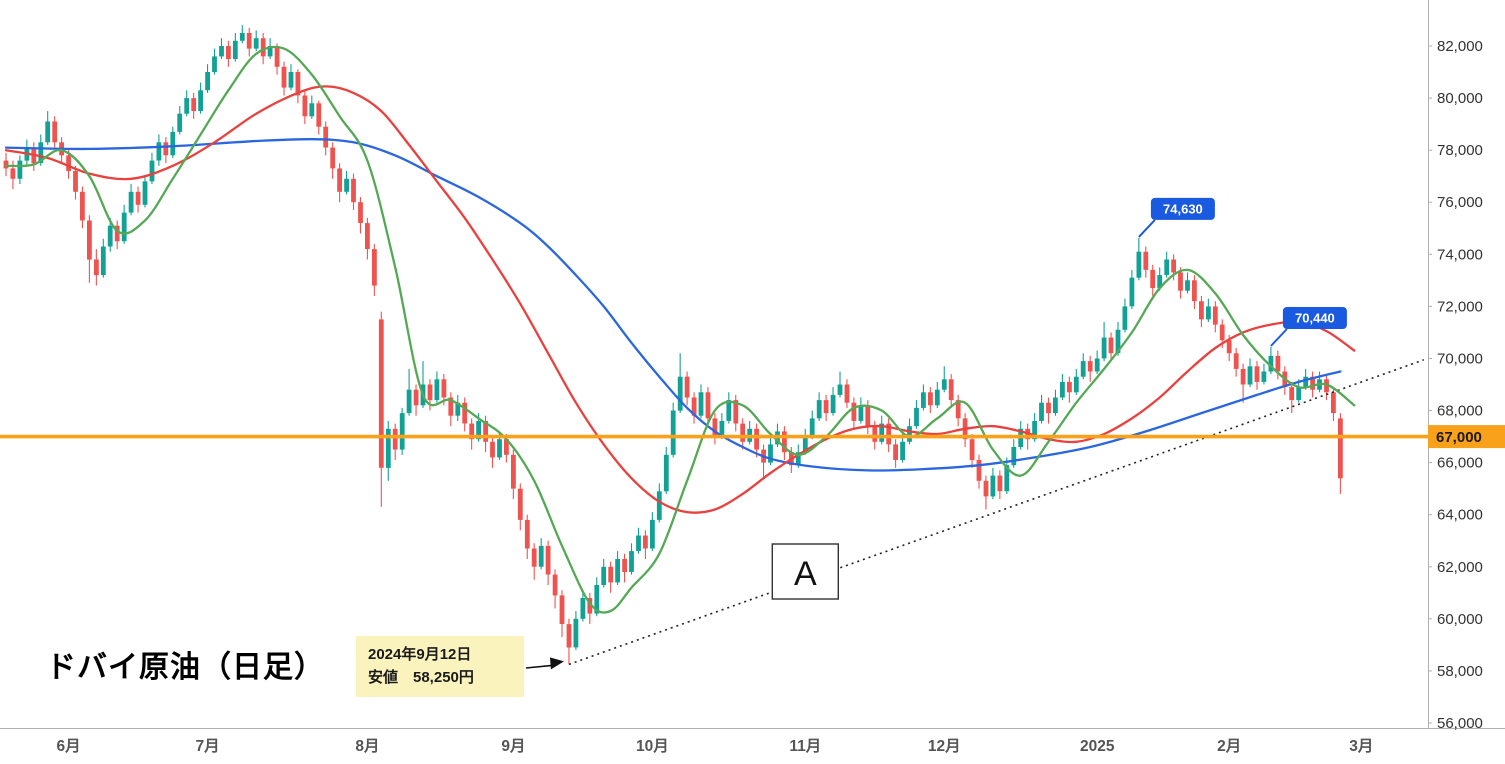  I want to click on price-callout-70440: 70,440, so click(1308, 327).